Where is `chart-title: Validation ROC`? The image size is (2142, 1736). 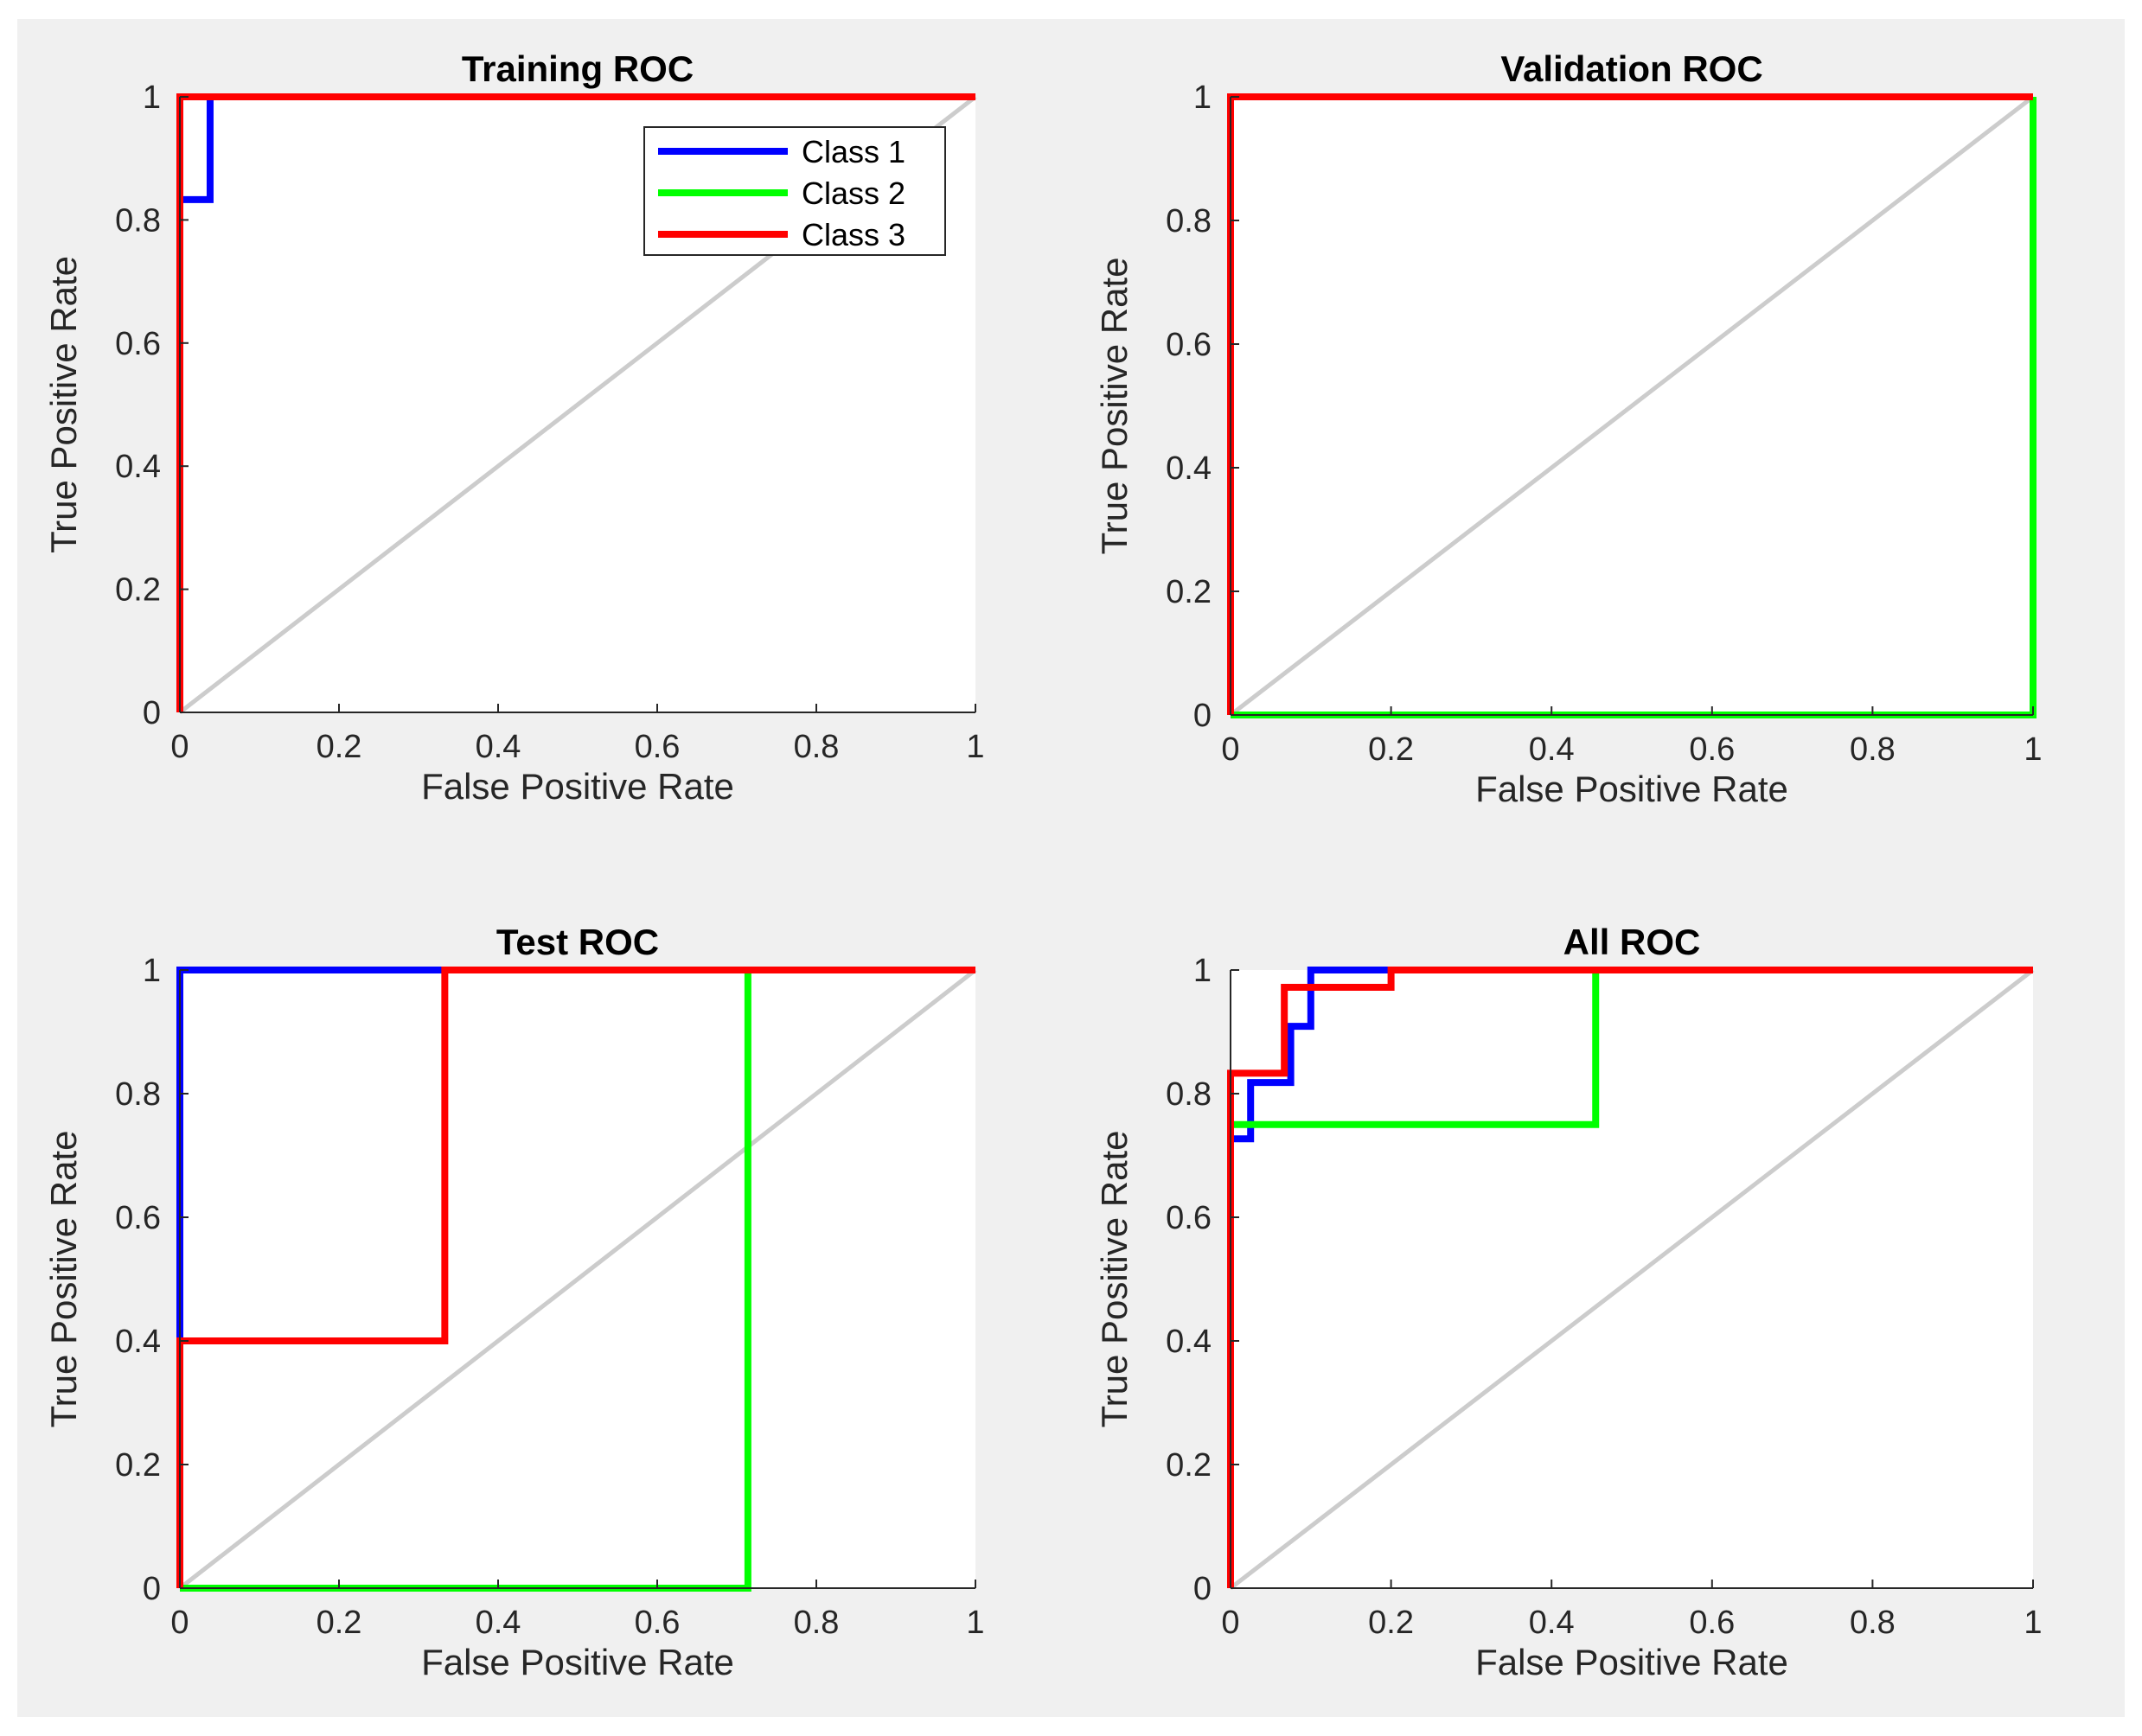
chart-title: Validation ROC is located at coordinates (1631, 68).